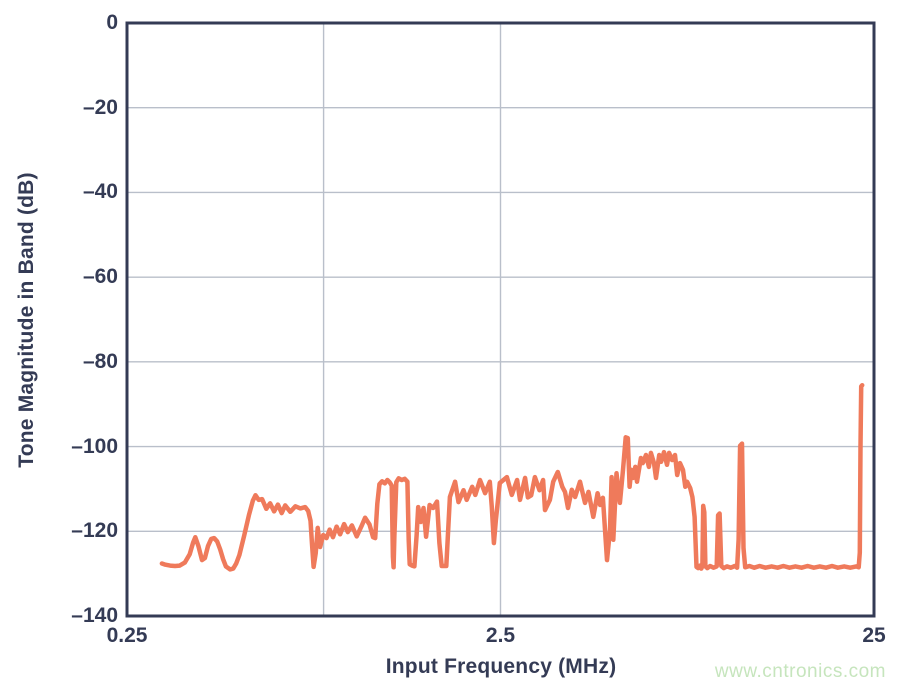  What do you see at coordinates (112, 22) in the screenshot?
I see `y-tick-label: 0` at bounding box center [112, 22].